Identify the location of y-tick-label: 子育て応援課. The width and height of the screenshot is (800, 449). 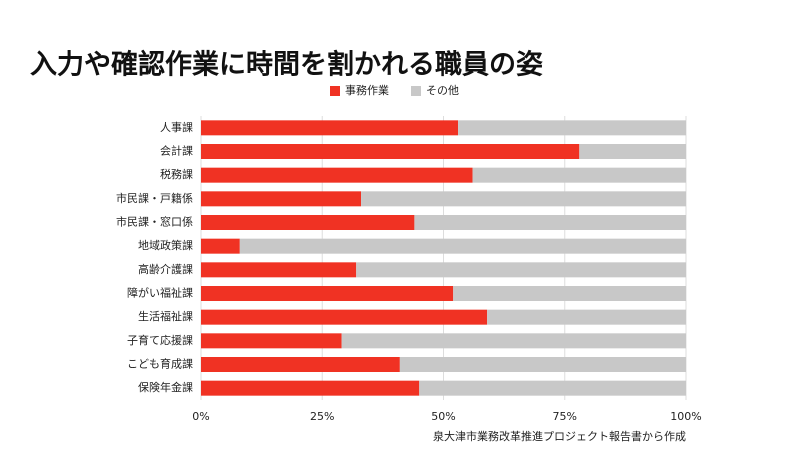
(160, 340).